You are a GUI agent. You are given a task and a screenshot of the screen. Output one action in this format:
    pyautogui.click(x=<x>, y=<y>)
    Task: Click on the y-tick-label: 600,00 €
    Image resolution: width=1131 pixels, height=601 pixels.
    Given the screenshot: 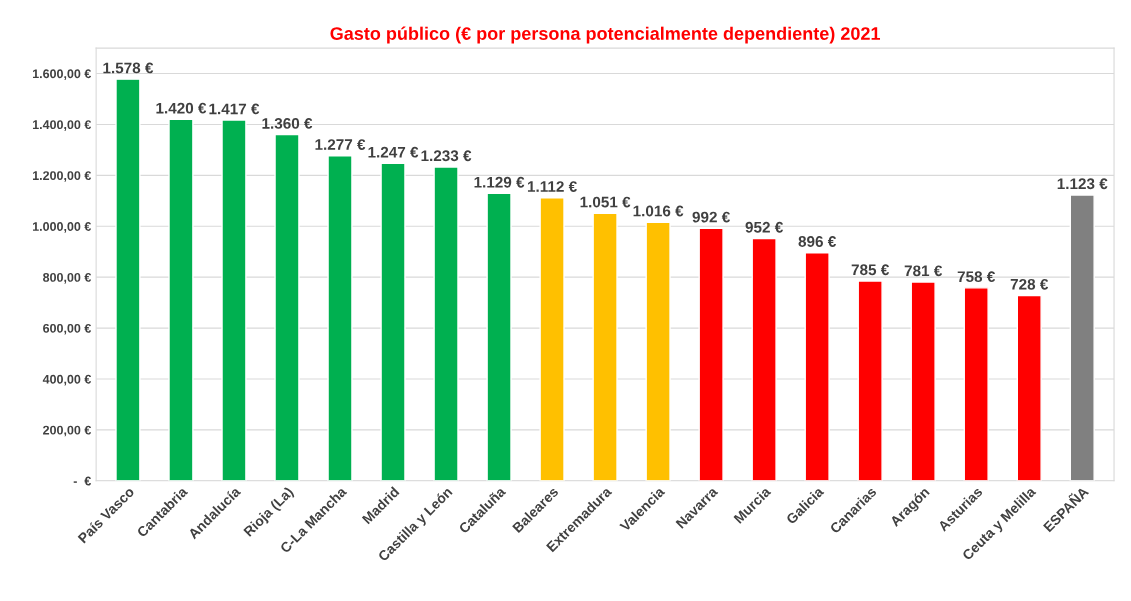 What is the action you would take?
    pyautogui.click(x=67, y=329)
    